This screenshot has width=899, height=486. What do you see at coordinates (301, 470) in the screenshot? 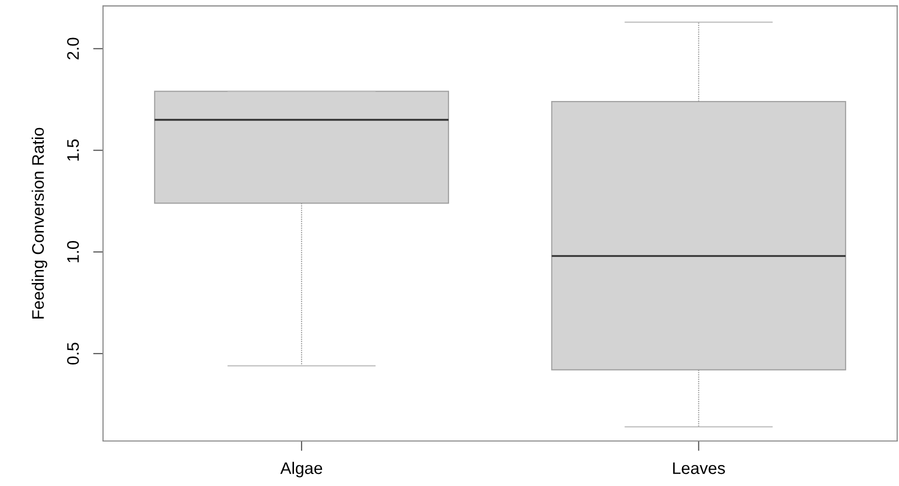
I see `x-tick-label: Algae` at bounding box center [301, 470].